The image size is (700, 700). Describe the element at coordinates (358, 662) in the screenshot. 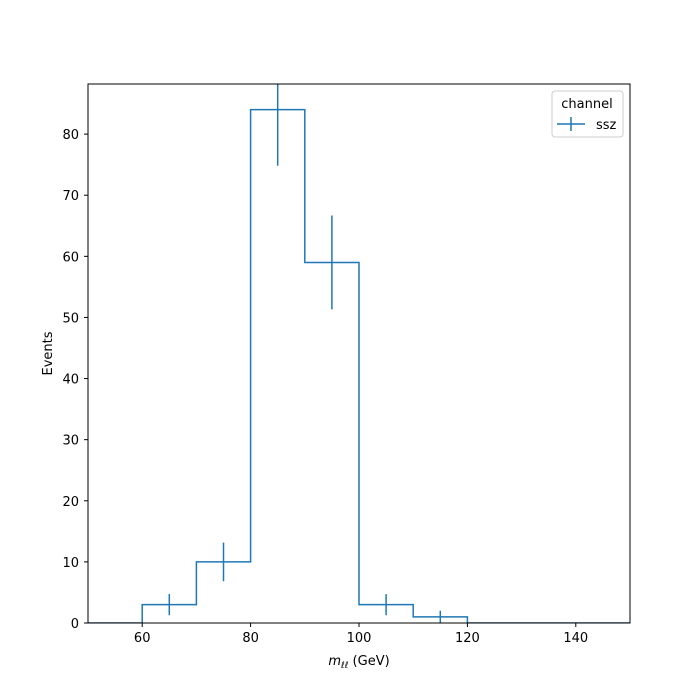

I see `x-axis-label: mℓℓ (GeV)` at that location.